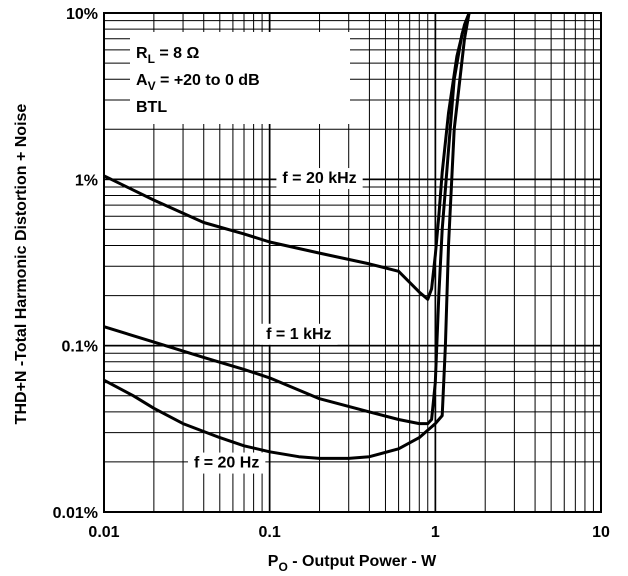  What do you see at coordinates (75, 513) in the screenshot?
I see `y-tick-label: 0.01%` at bounding box center [75, 513].